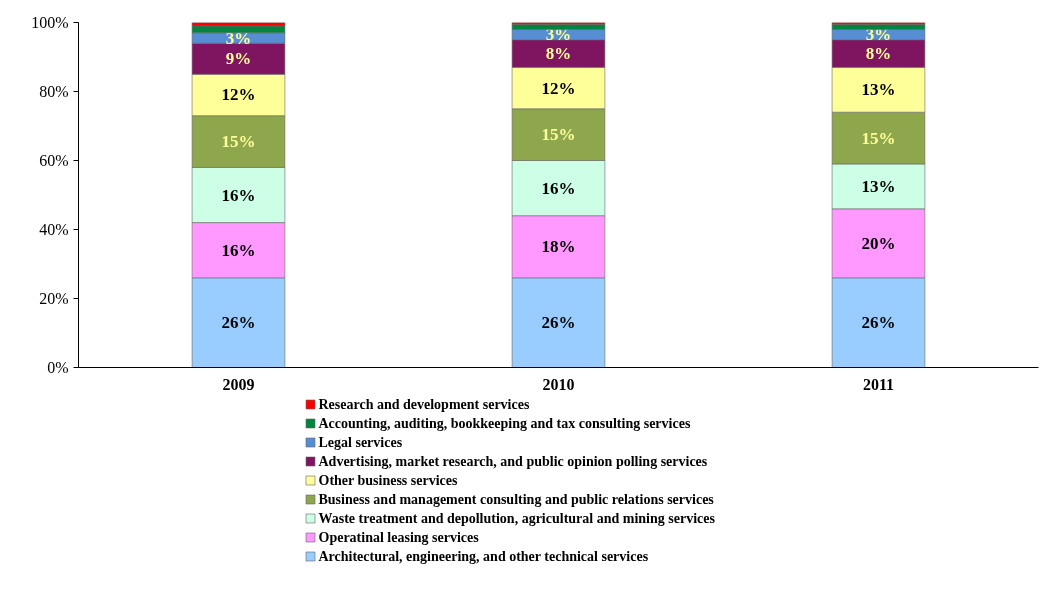  I want to click on data-label: 20%, so click(878, 243).